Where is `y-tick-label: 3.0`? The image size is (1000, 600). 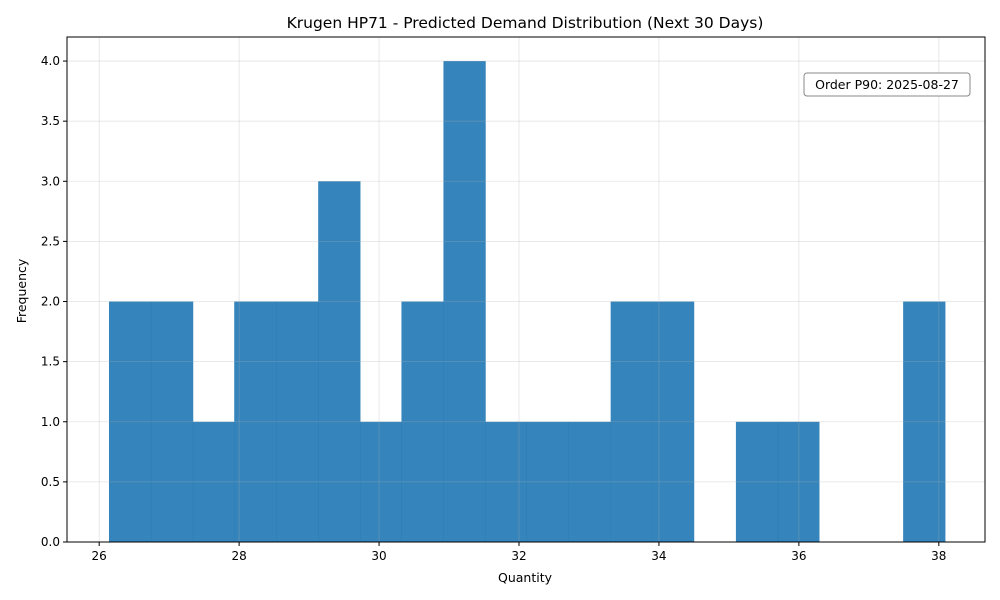
y-tick-label: 3.0 is located at coordinates (50, 181).